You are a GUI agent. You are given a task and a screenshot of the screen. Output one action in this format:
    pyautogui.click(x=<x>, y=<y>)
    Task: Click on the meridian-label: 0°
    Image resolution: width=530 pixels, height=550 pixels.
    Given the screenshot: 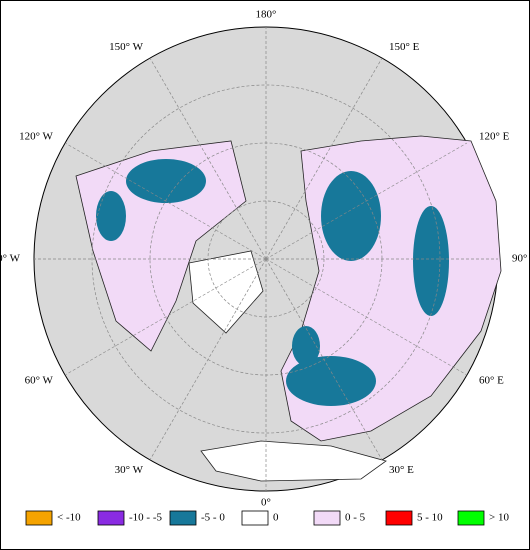 What is the action you would take?
    pyautogui.click(x=266, y=503)
    